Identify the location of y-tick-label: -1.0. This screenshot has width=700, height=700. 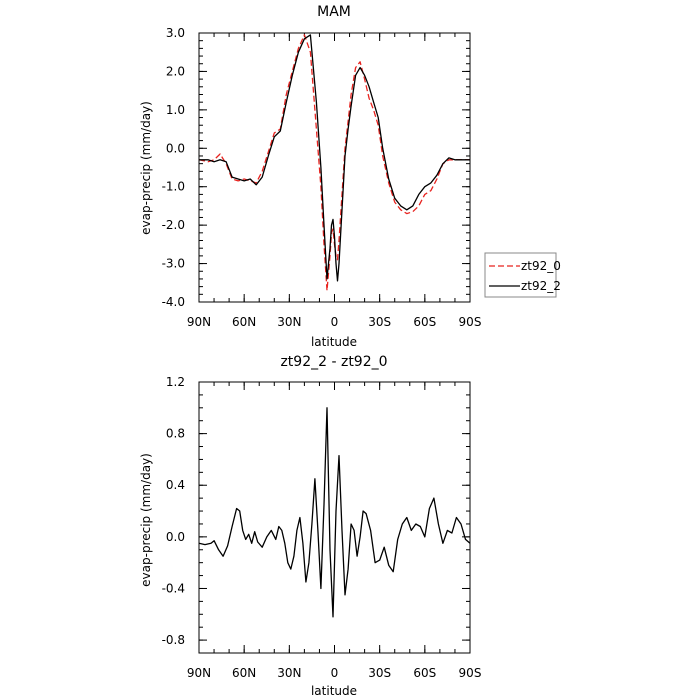
(173, 187).